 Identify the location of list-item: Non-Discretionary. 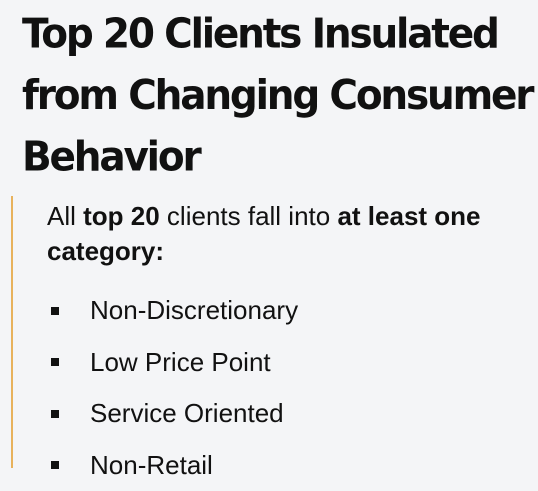
(172, 311).